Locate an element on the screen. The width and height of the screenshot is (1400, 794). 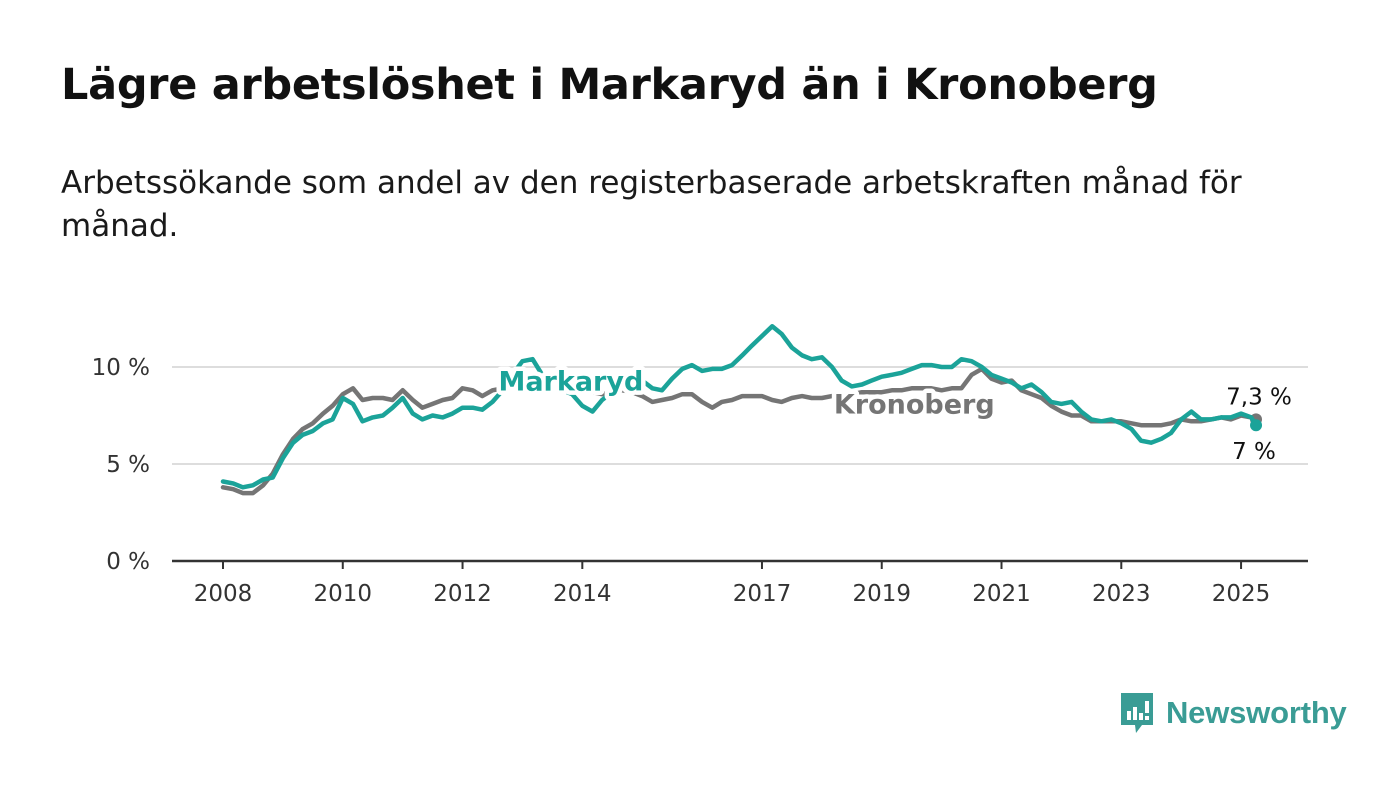
series-line-kronoberg is located at coordinates (739, 431).